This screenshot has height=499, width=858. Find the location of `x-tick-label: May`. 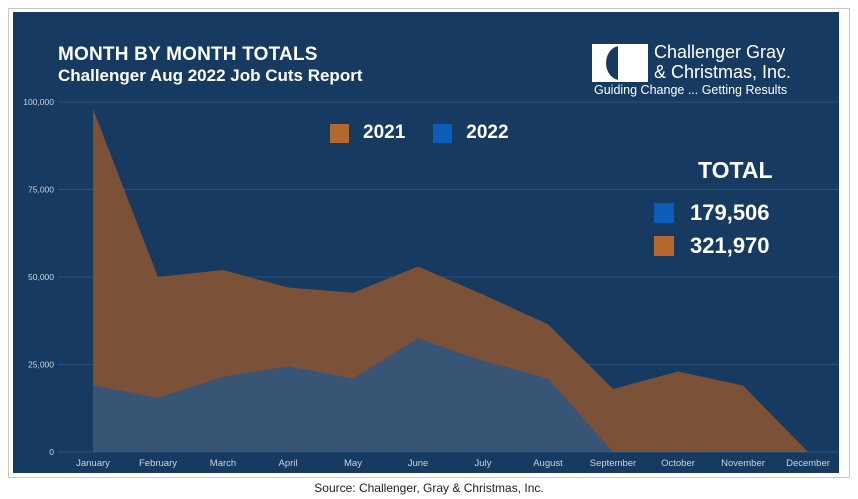

x-tick-label: May is located at coordinates (353, 463).